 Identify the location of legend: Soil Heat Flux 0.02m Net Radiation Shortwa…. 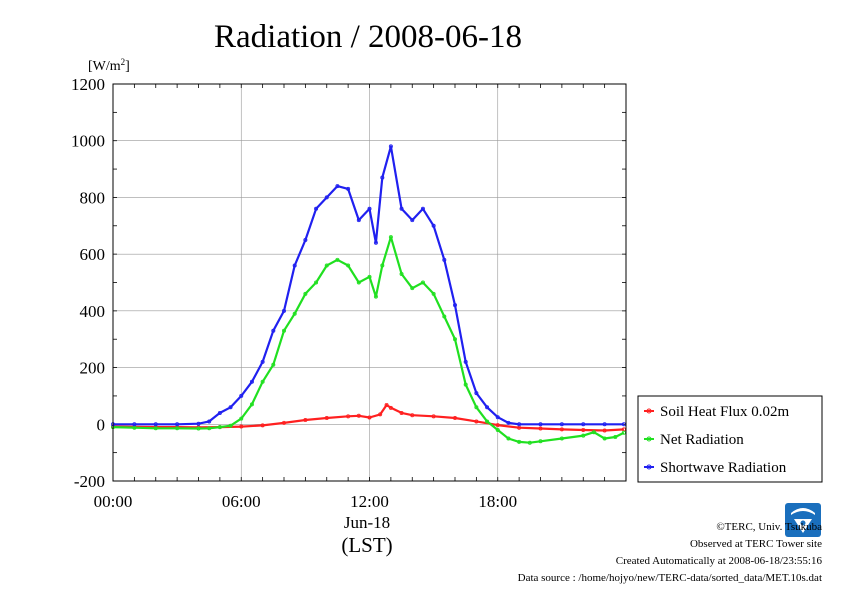
(730, 439).